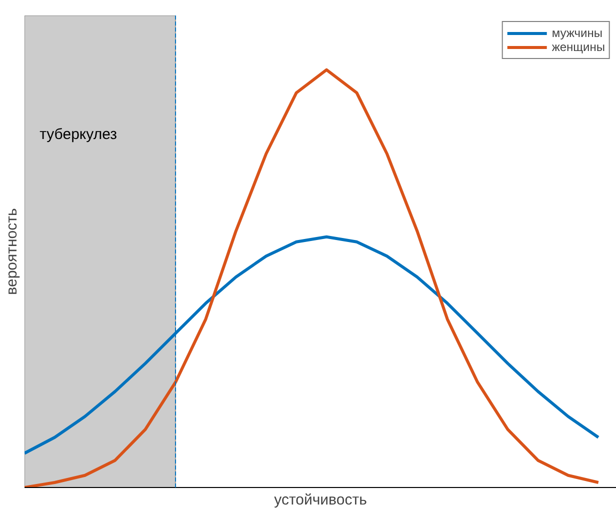 The width and height of the screenshot is (616, 511). What do you see at coordinates (577, 33) in the screenshot?
I see `legend-label: мужчины` at bounding box center [577, 33].